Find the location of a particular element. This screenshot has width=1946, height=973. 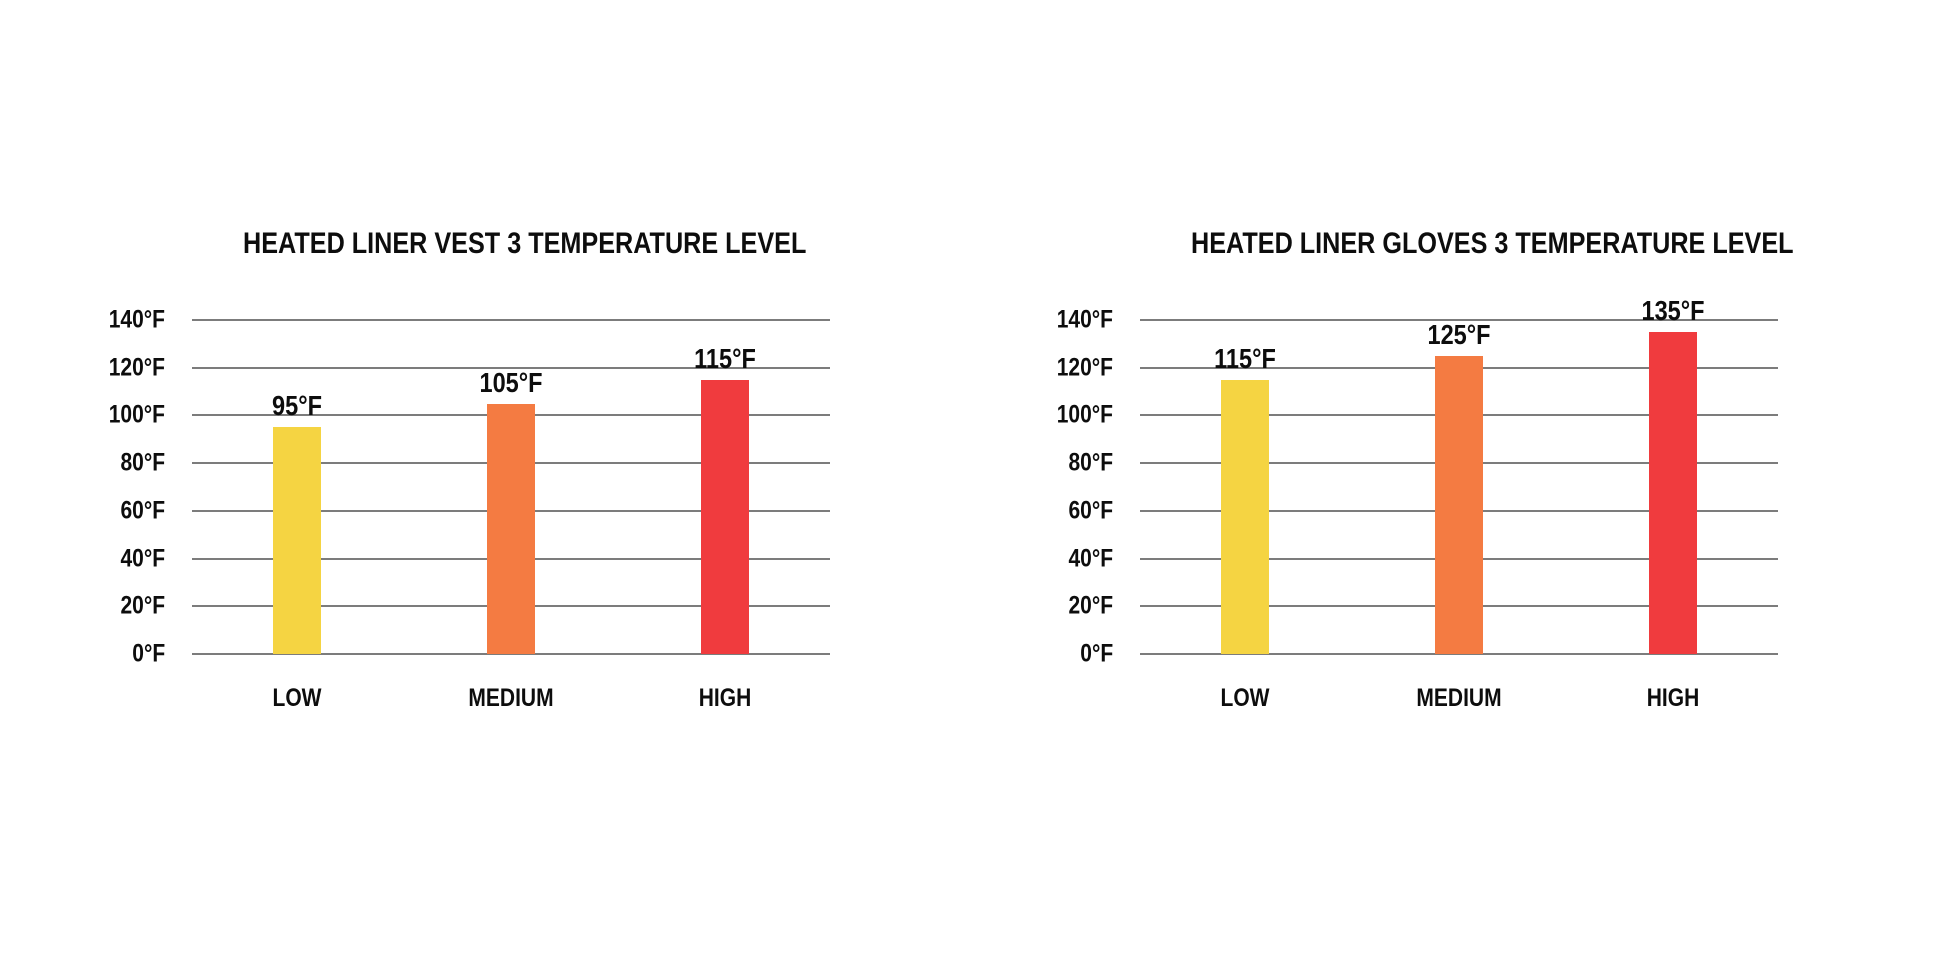

chart-title: HEATED LINER VEST 3 TEMPERATURE LEVEL is located at coordinates (525, 243).